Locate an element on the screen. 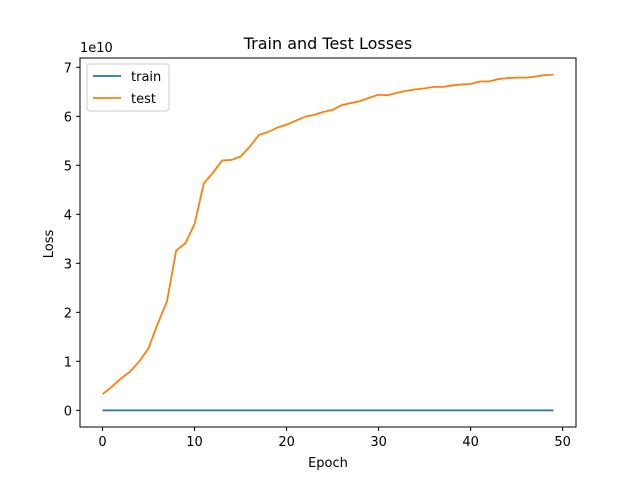 The height and width of the screenshot is (480, 640). y-axis-label: Loss is located at coordinates (49, 244).